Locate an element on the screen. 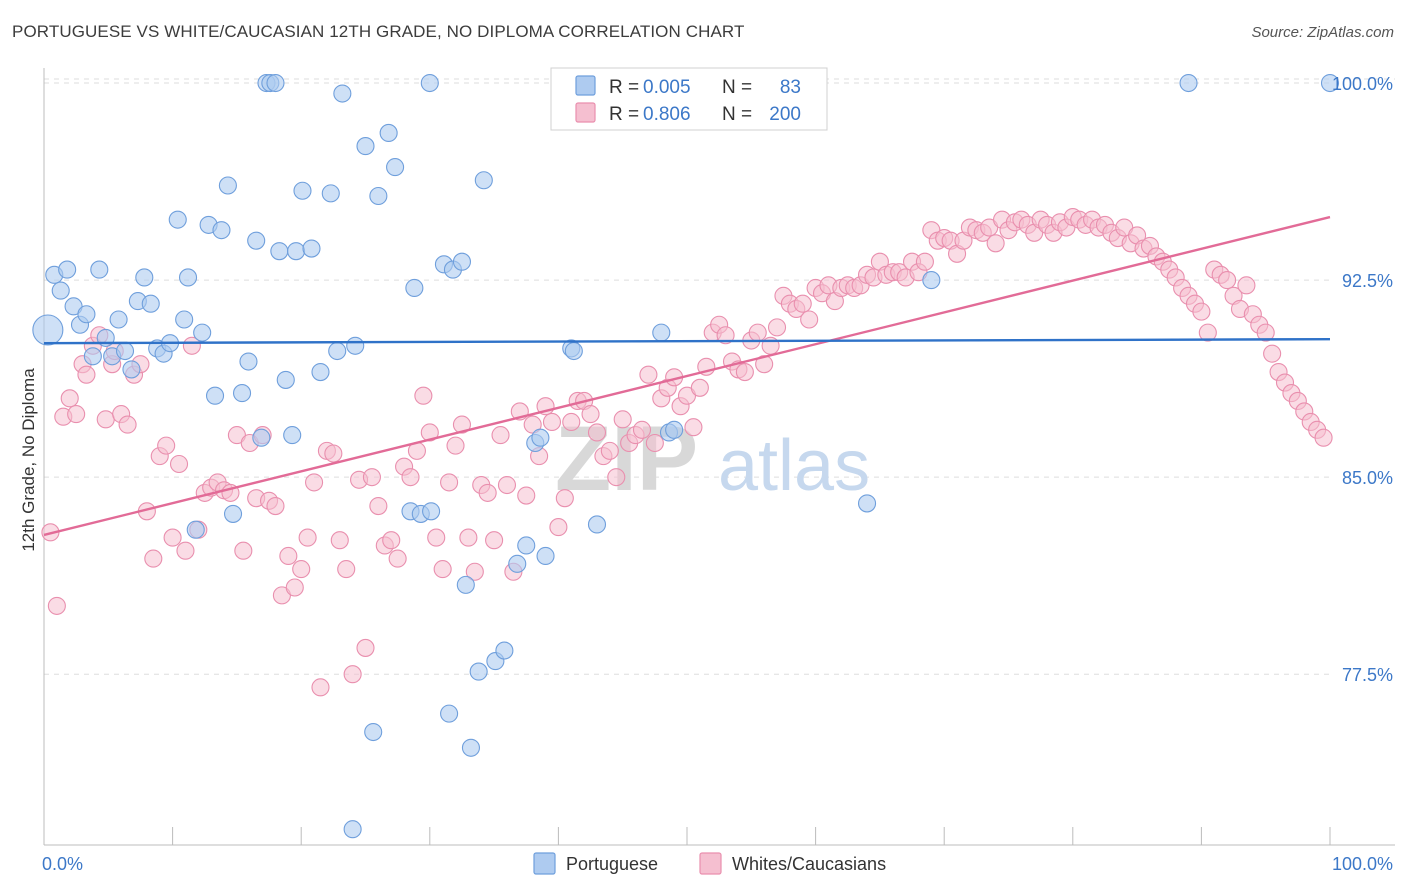 The width and height of the screenshot is (1406, 892). legend-swatch-portuguese is located at coordinates (544, 863).